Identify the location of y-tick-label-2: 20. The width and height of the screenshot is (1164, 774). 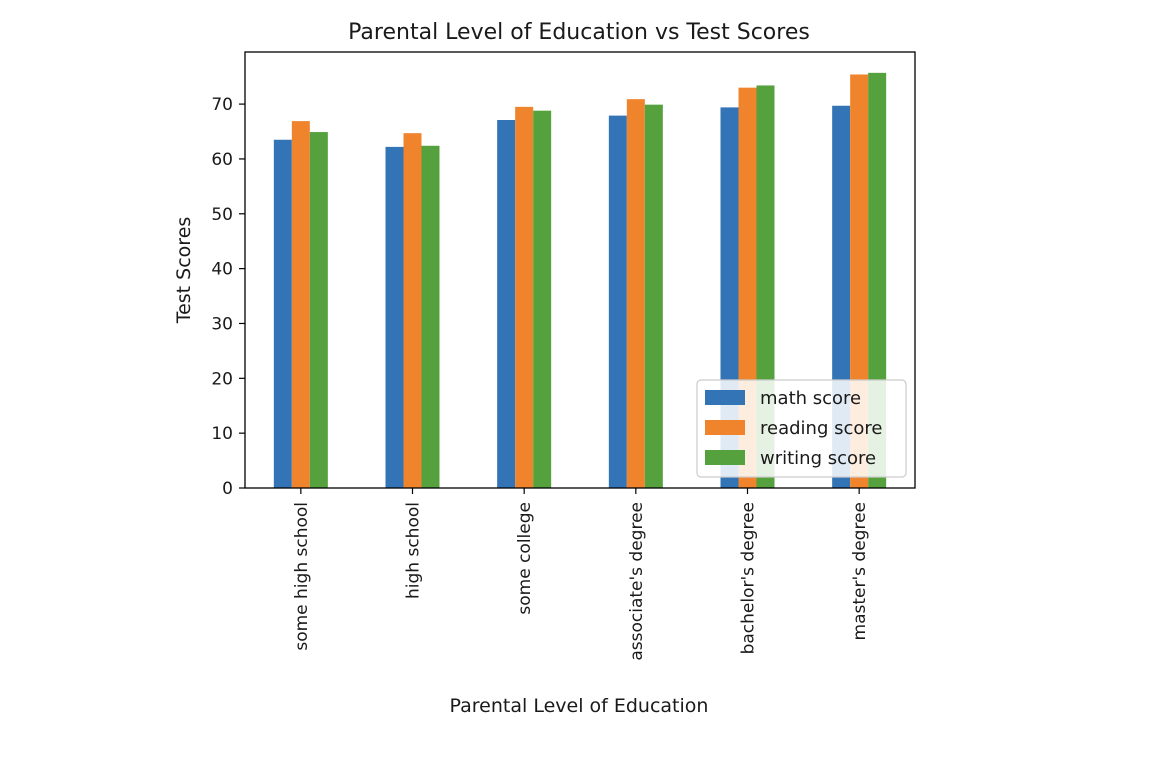
(222, 379).